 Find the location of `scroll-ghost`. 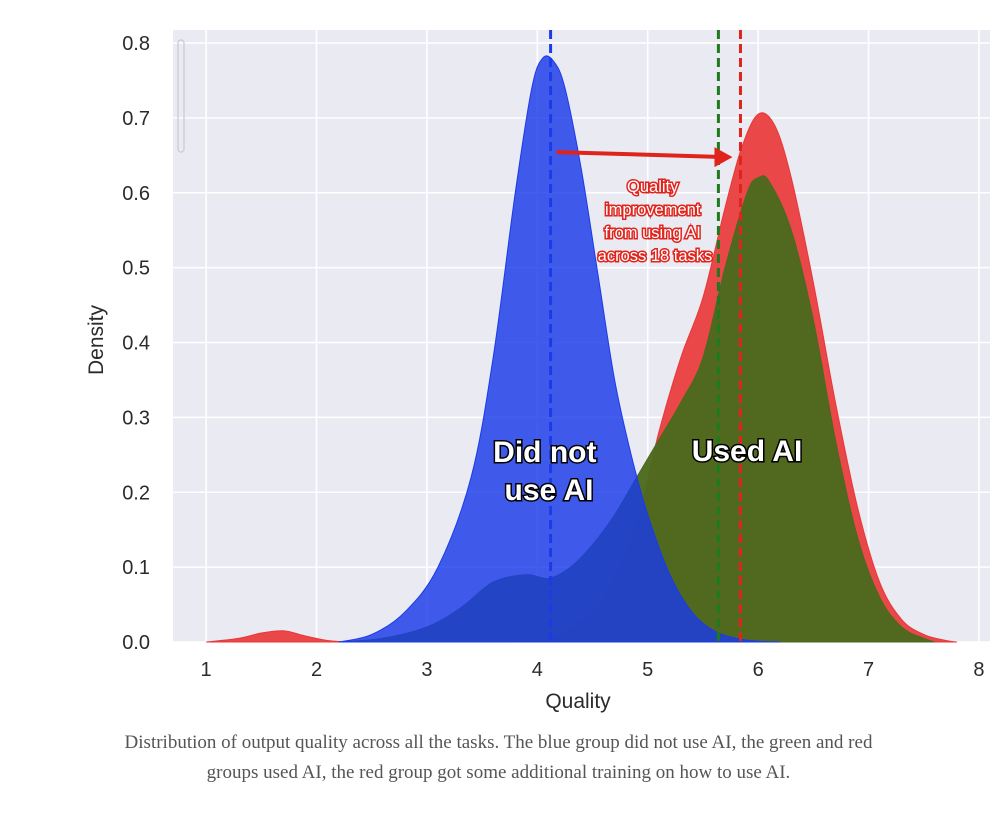

scroll-ghost is located at coordinates (181, 96).